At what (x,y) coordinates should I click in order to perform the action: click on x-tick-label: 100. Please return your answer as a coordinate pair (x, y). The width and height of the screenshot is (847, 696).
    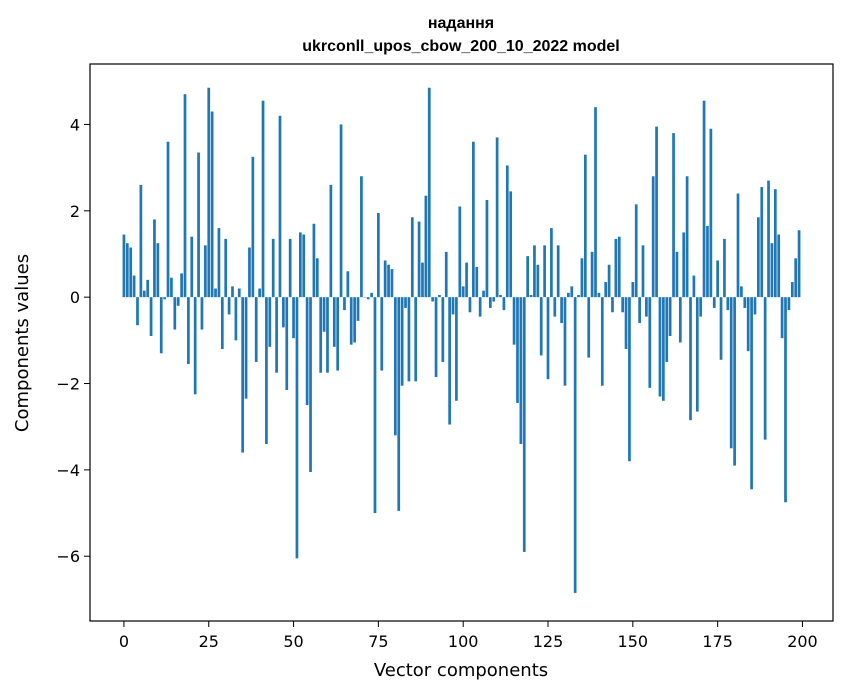
    Looking at the image, I should click on (463, 641).